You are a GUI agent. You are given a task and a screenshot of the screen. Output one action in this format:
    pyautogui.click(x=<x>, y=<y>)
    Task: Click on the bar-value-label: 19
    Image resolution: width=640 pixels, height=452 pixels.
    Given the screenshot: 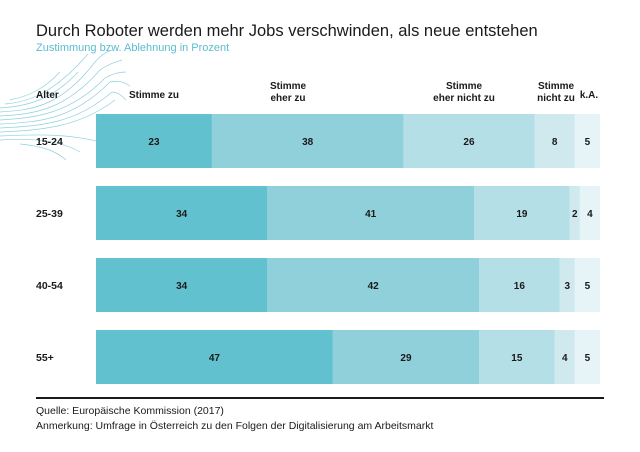 What is the action you would take?
    pyautogui.click(x=522, y=214)
    